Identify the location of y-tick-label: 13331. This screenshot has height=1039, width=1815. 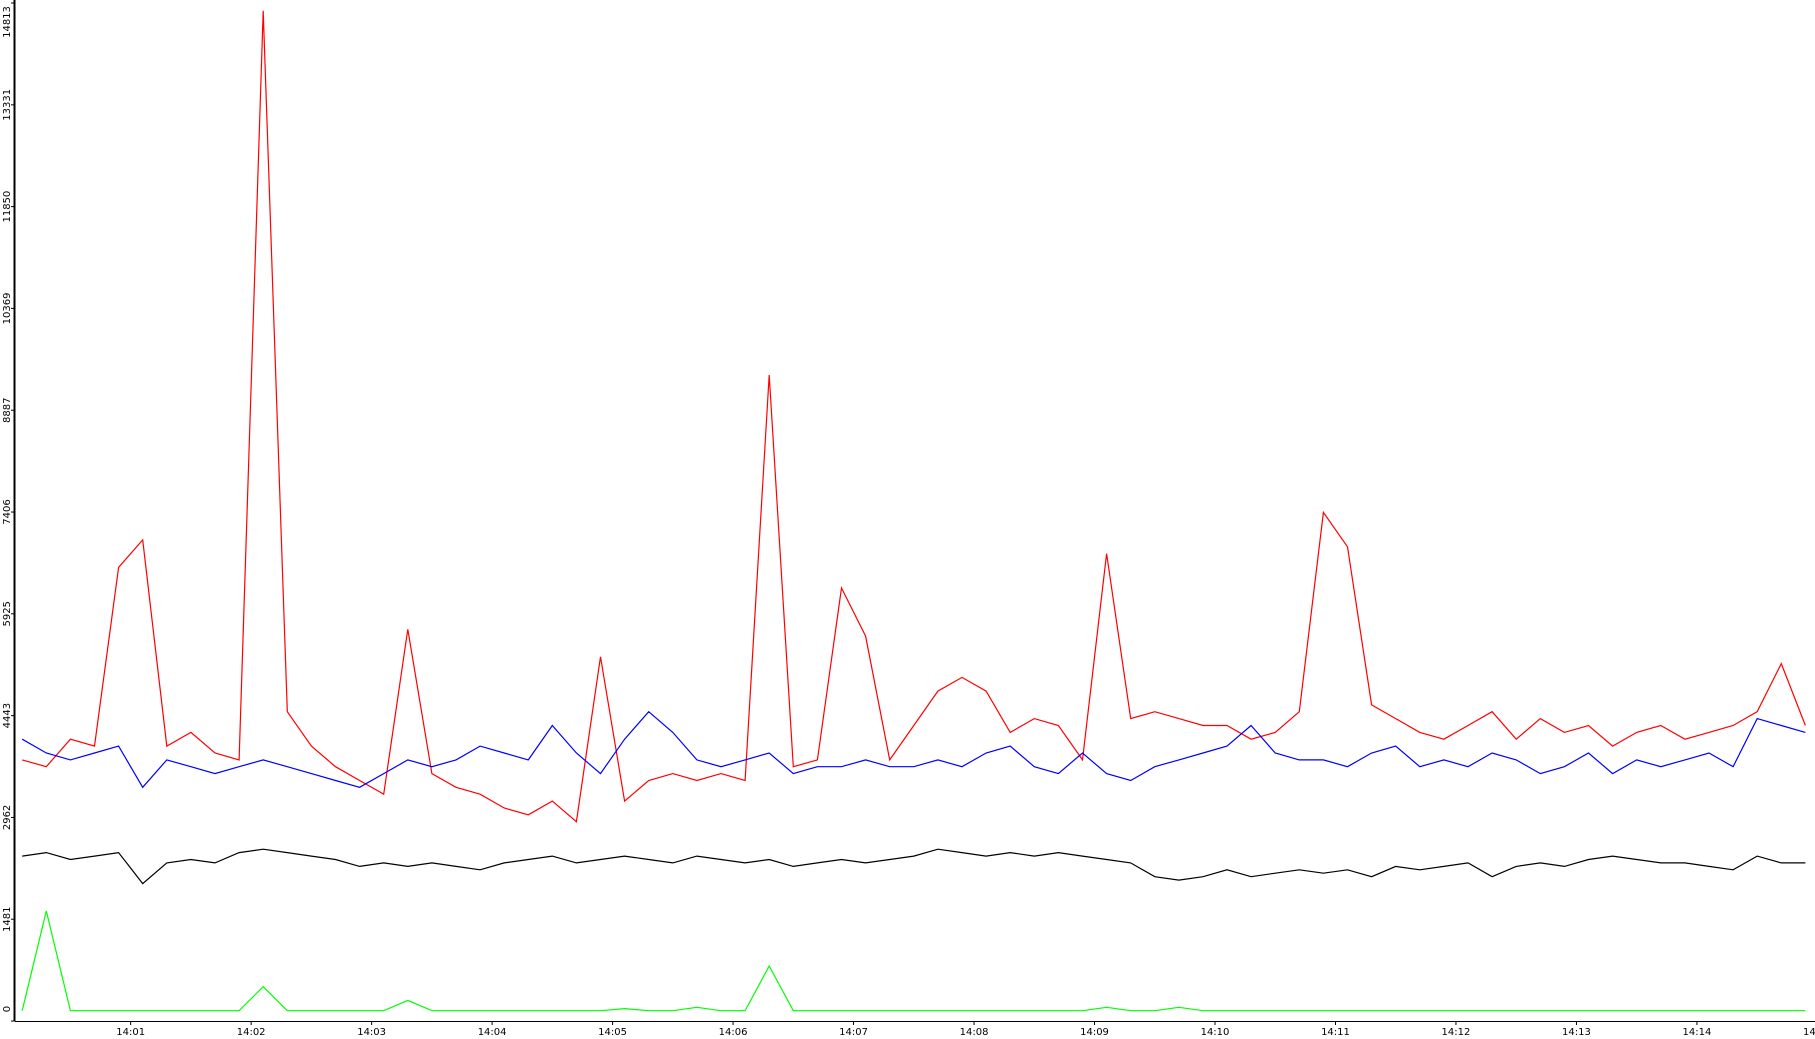
(7, 105).